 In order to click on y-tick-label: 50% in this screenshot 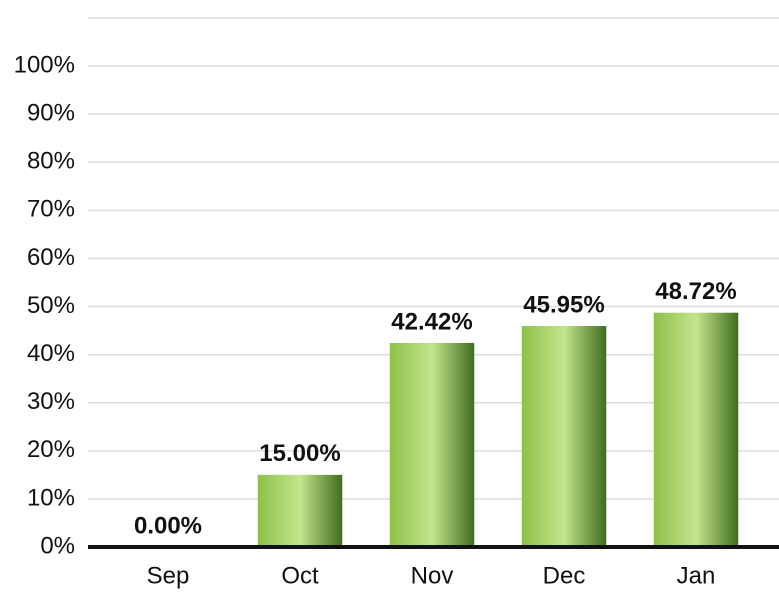, I will do `click(51, 305)`.